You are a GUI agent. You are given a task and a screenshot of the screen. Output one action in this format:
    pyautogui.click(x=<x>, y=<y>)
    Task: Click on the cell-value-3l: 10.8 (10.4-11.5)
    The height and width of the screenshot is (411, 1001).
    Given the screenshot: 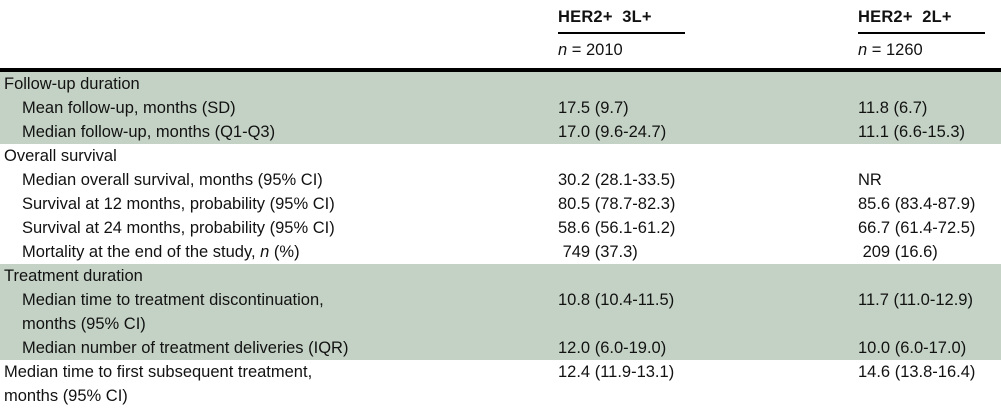 What is the action you would take?
    pyautogui.click(x=616, y=300)
    